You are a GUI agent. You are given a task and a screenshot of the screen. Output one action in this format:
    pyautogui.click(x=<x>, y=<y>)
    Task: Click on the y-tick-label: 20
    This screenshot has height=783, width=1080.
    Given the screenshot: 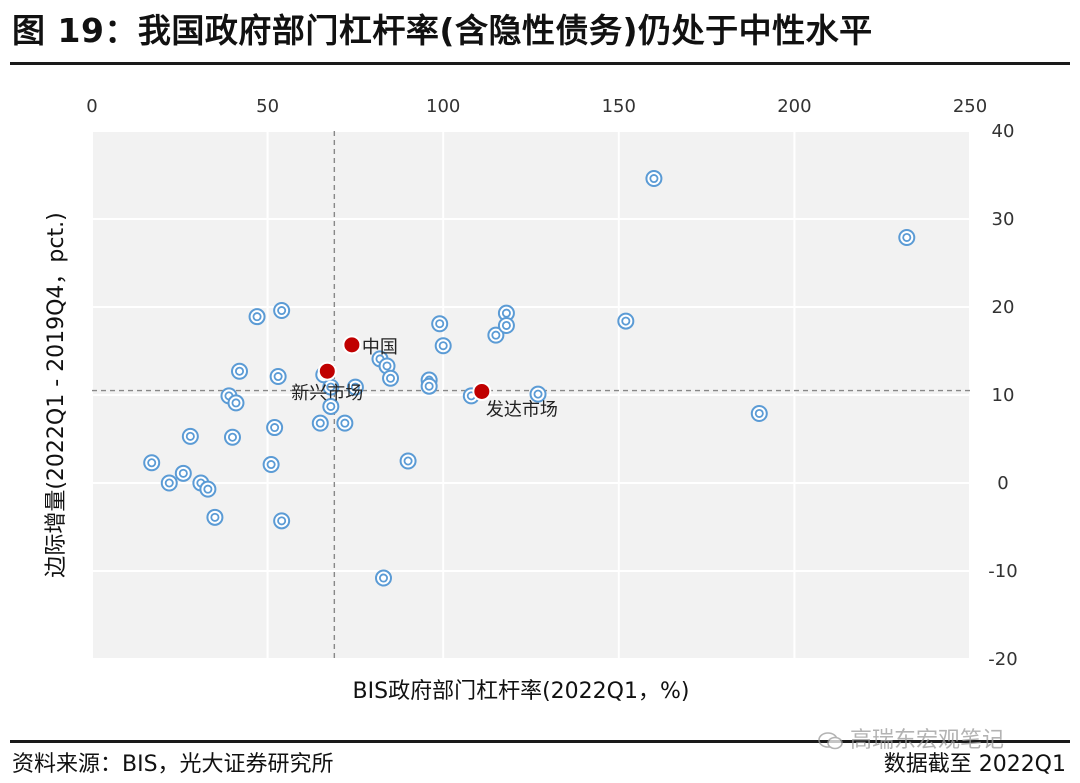 What is the action you would take?
    pyautogui.click(x=1003, y=307)
    